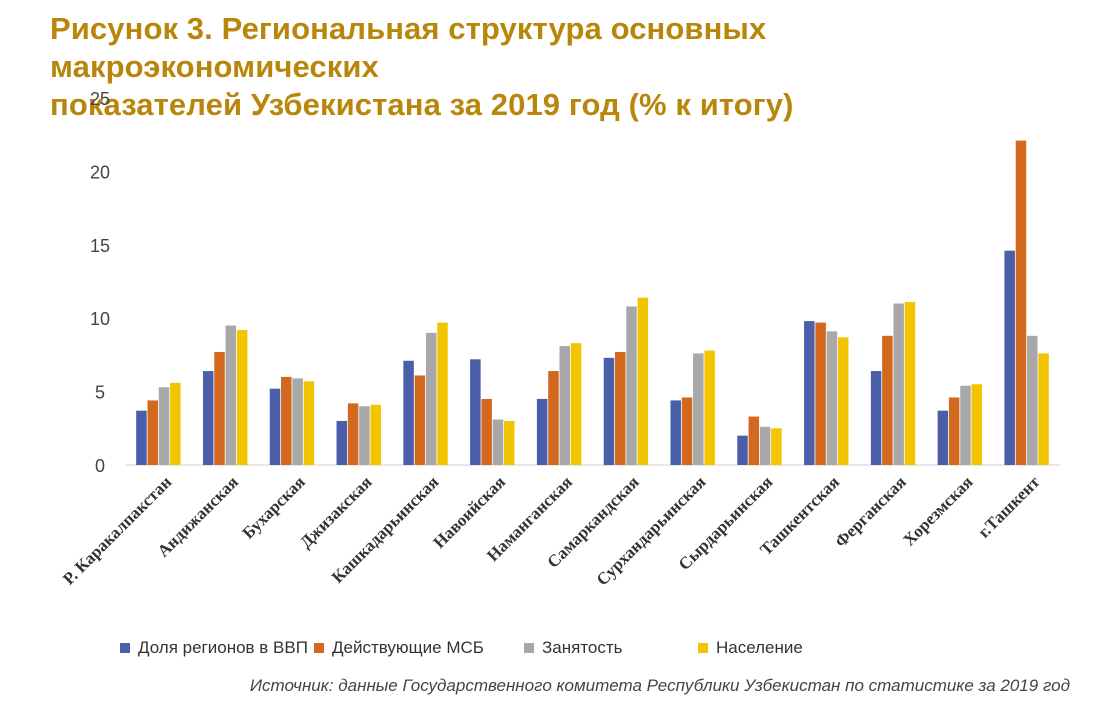 The width and height of the screenshot is (1100, 701). I want to click on legend-label: Доля регионов в ВВП, so click(223, 647).